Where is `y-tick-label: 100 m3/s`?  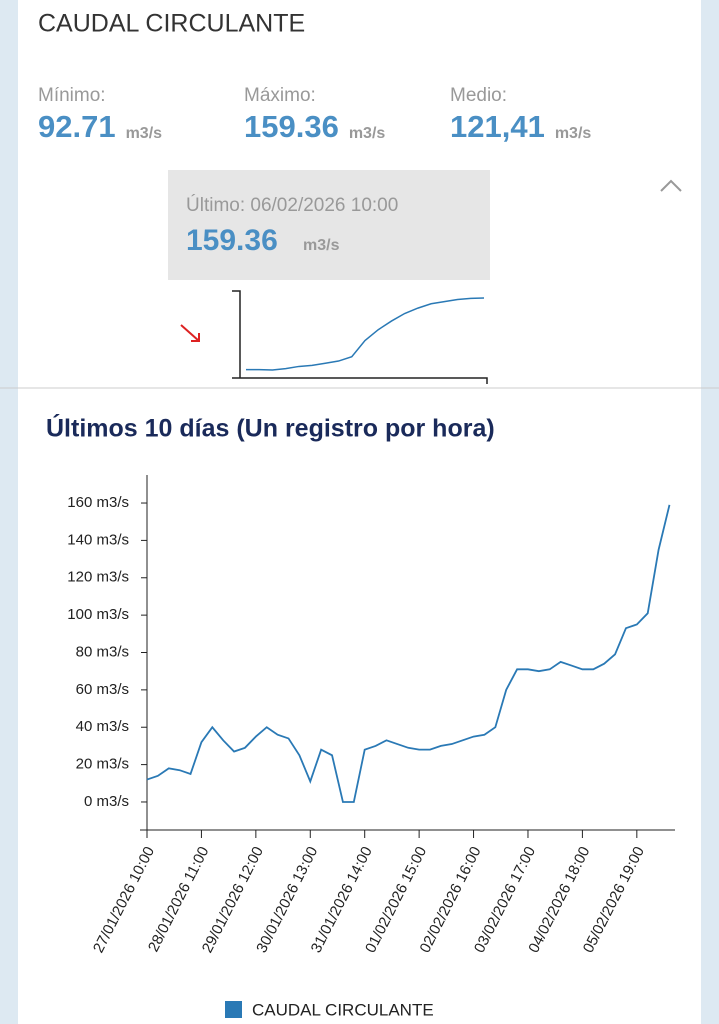
y-tick-label: 100 m3/s is located at coordinates (98, 614).